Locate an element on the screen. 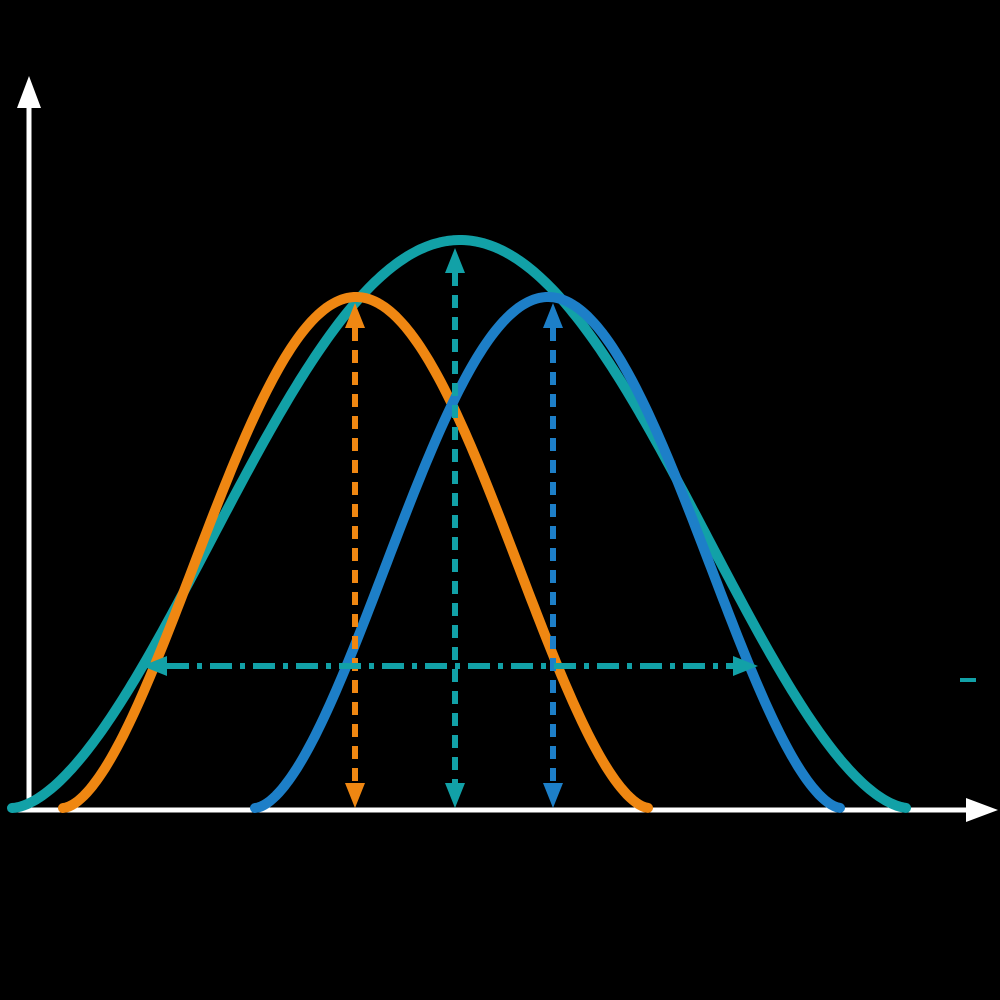 This screenshot has height=1000, width=1000. blue-peak-height-arrow-head-bottom is located at coordinates (553, 795).